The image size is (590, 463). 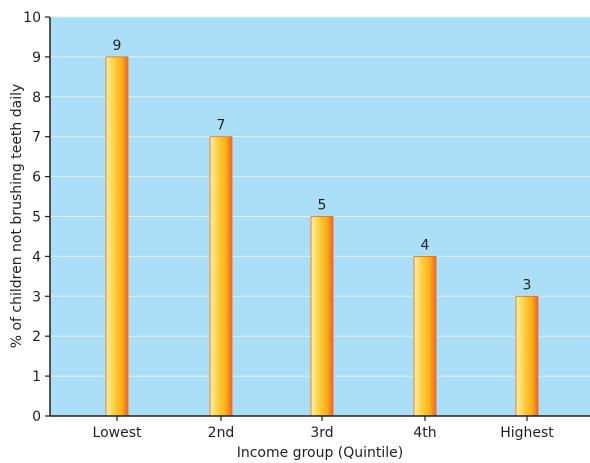 What do you see at coordinates (32, 18) in the screenshot?
I see `y-tick-label: 10` at bounding box center [32, 18].